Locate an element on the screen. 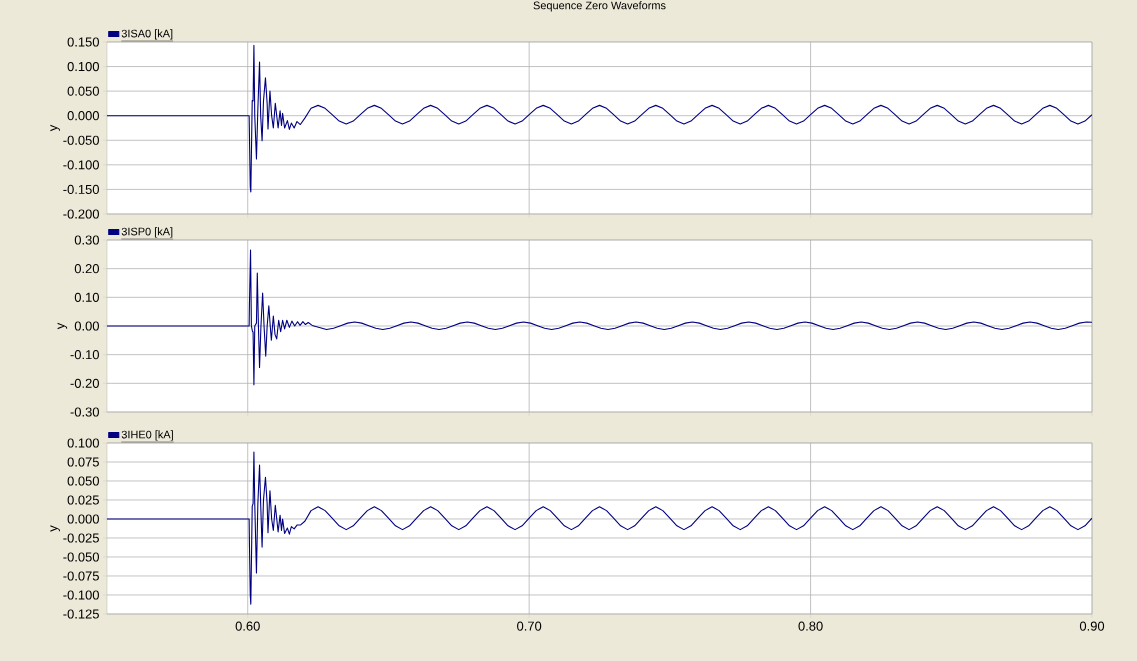 Image resolution: width=1137 pixels, height=661 pixels. y-tick-label: -0.30 is located at coordinates (84, 412).